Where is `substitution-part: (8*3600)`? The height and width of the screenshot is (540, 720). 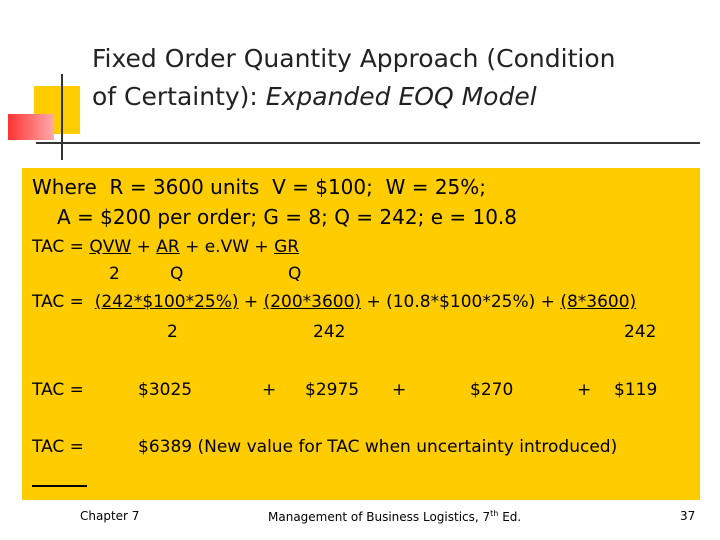 substitution-part: (8*3600) is located at coordinates (598, 302).